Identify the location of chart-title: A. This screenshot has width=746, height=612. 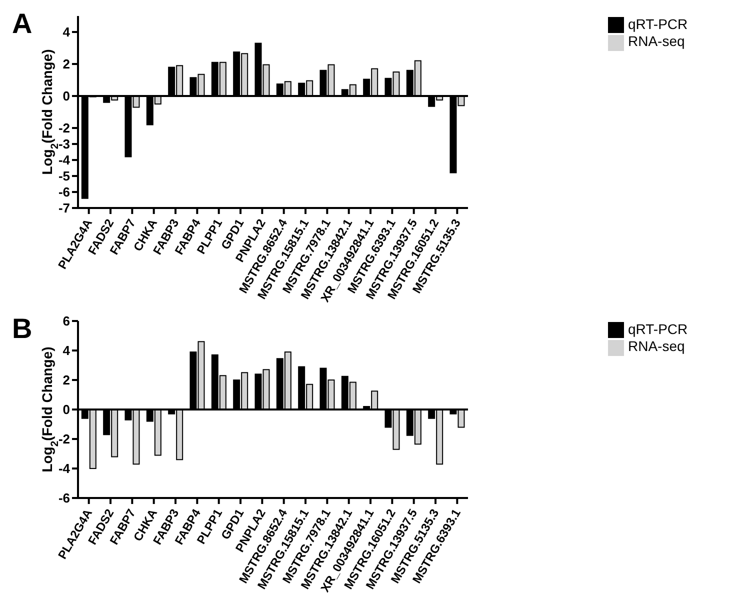
(22, 24).